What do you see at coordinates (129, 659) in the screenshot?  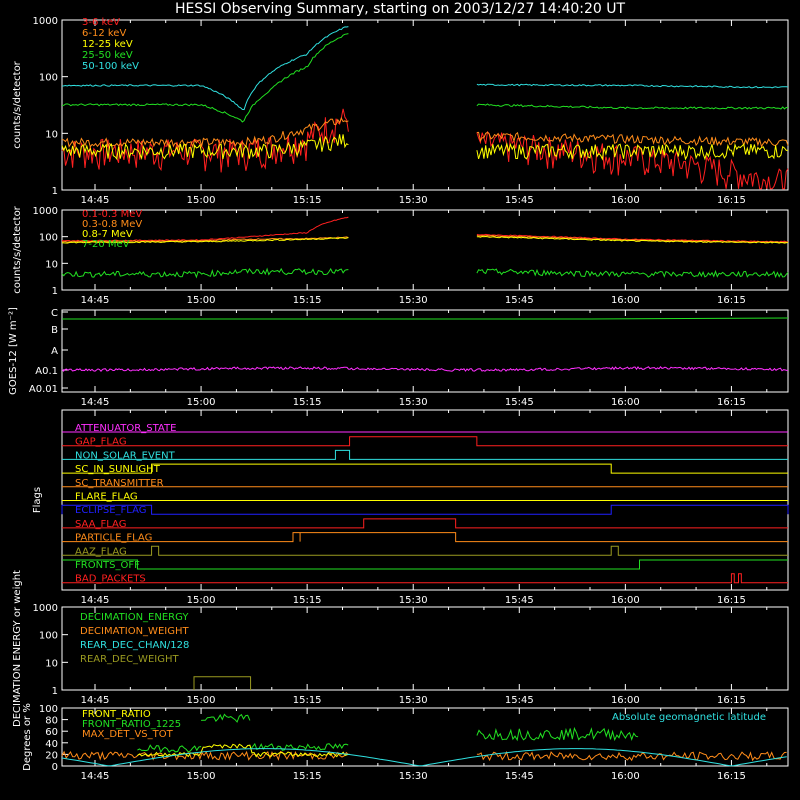 I see `legend-entry: REAR_DEC_WEIGHT` at bounding box center [129, 659].